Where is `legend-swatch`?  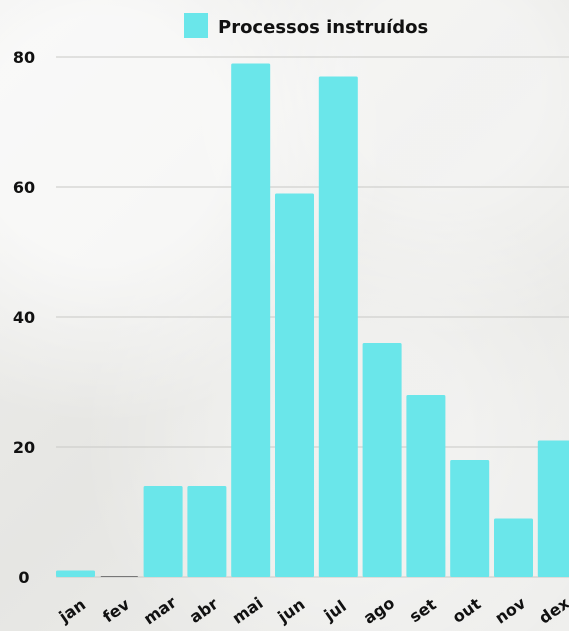 legend-swatch is located at coordinates (196, 25).